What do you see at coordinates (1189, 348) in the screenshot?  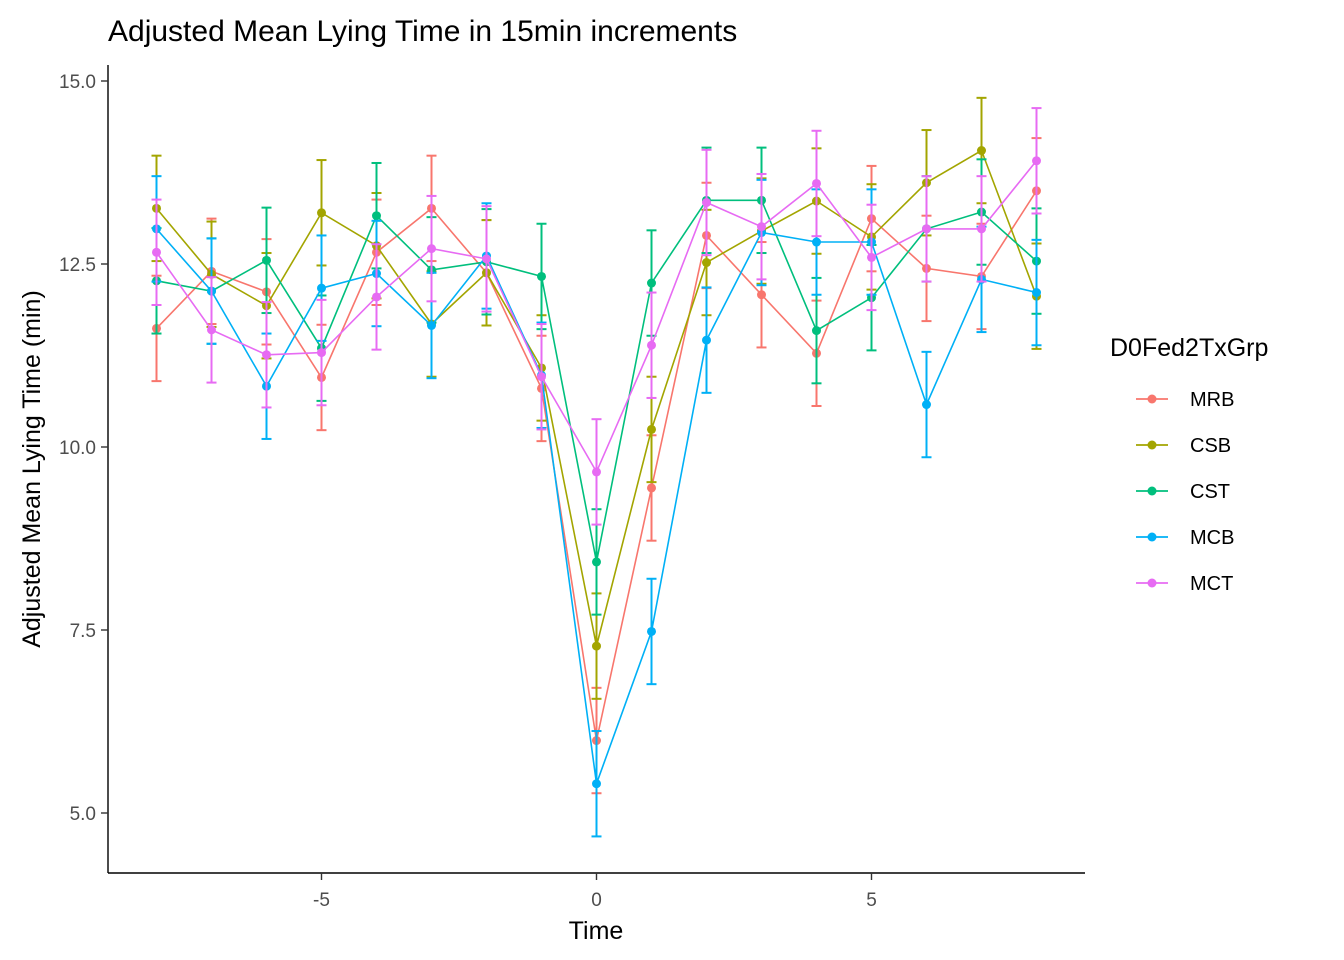 I see `legend-title: D0Fed2TxGrp` at bounding box center [1189, 348].